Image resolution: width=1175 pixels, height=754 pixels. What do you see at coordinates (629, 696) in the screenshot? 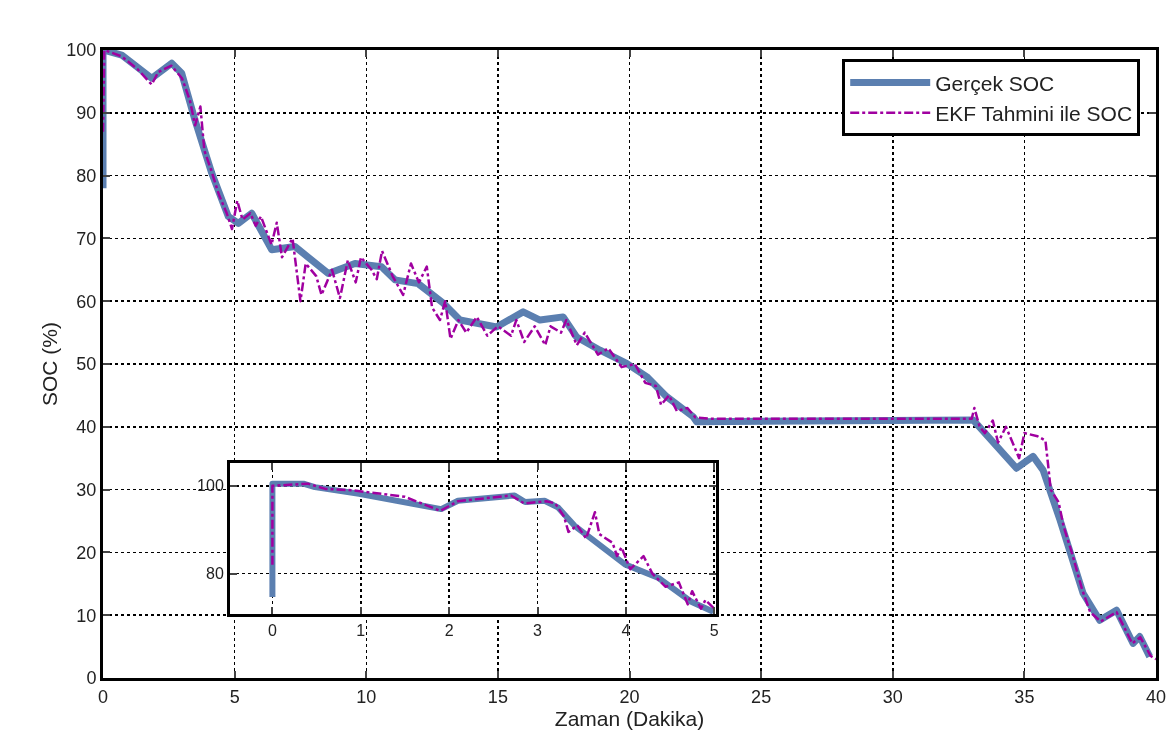
I see `x-tick-label: 20` at bounding box center [629, 696].